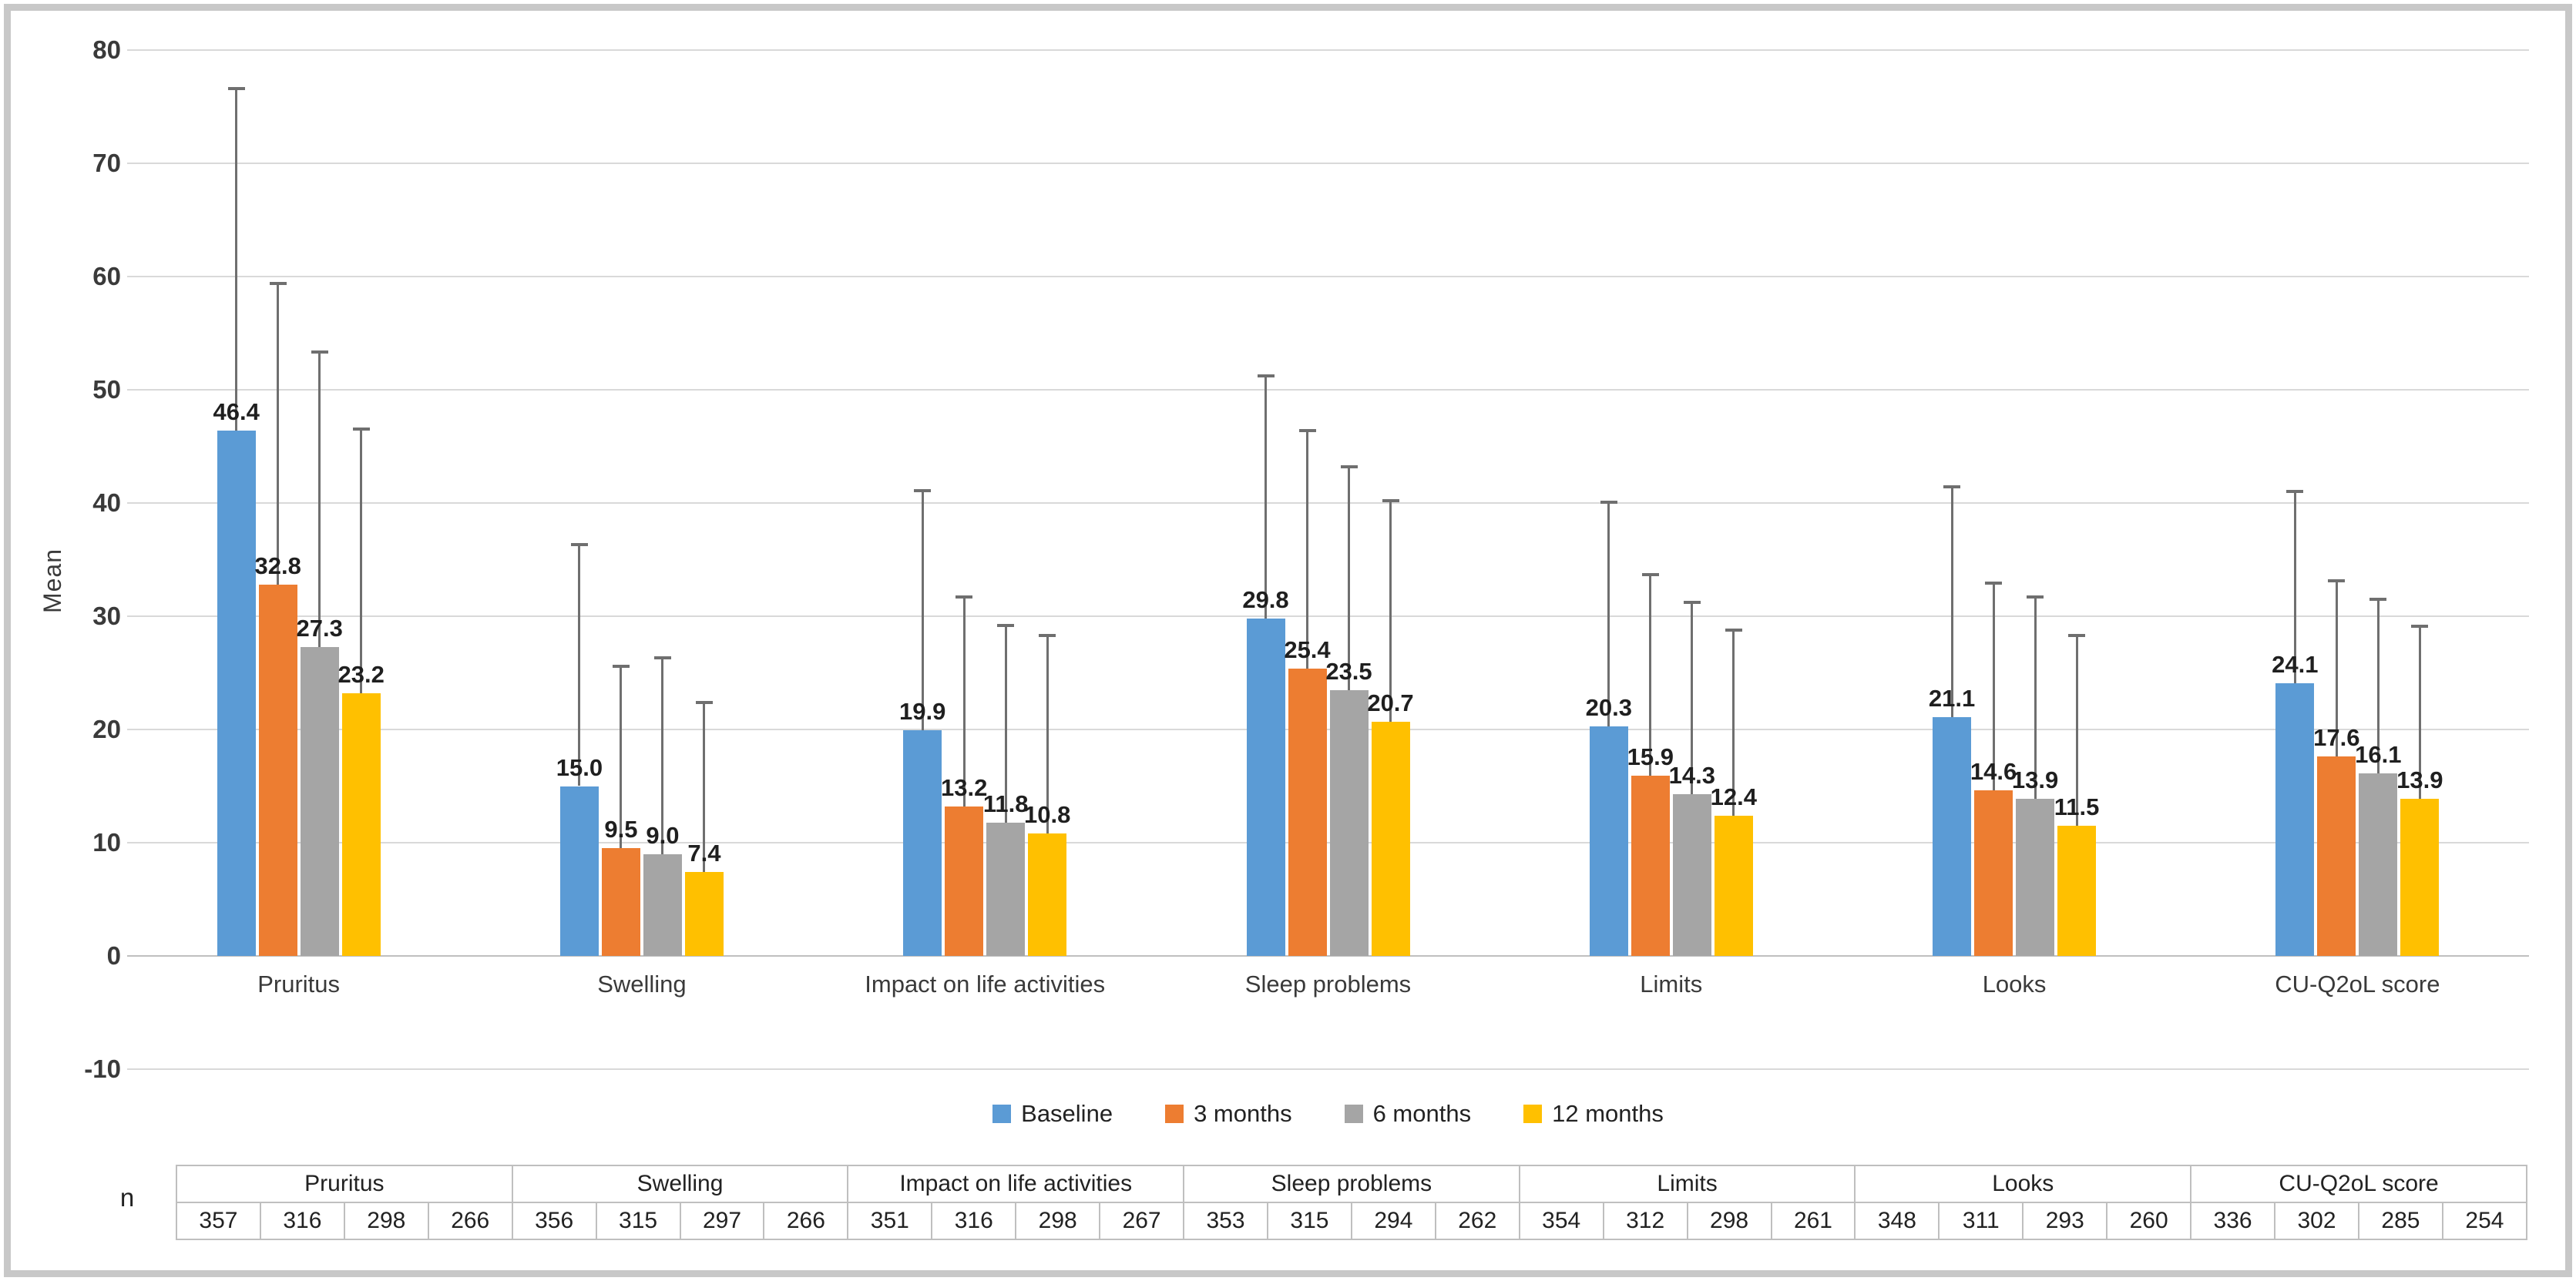  I want to click on error-bar-3-months-cu-q2ol-score, so click(2336, 669).